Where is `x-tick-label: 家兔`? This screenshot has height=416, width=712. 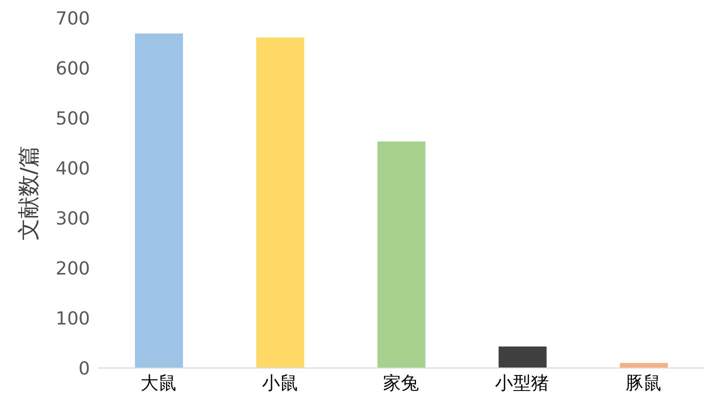 x-tick-label: 家兔 is located at coordinates (401, 383).